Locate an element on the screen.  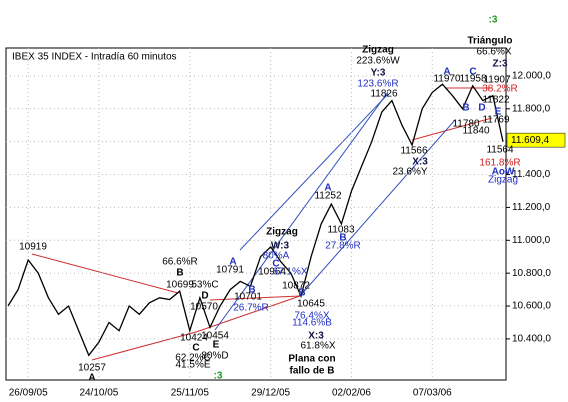
y-tick-label: 11.200,0 is located at coordinates (531, 207).